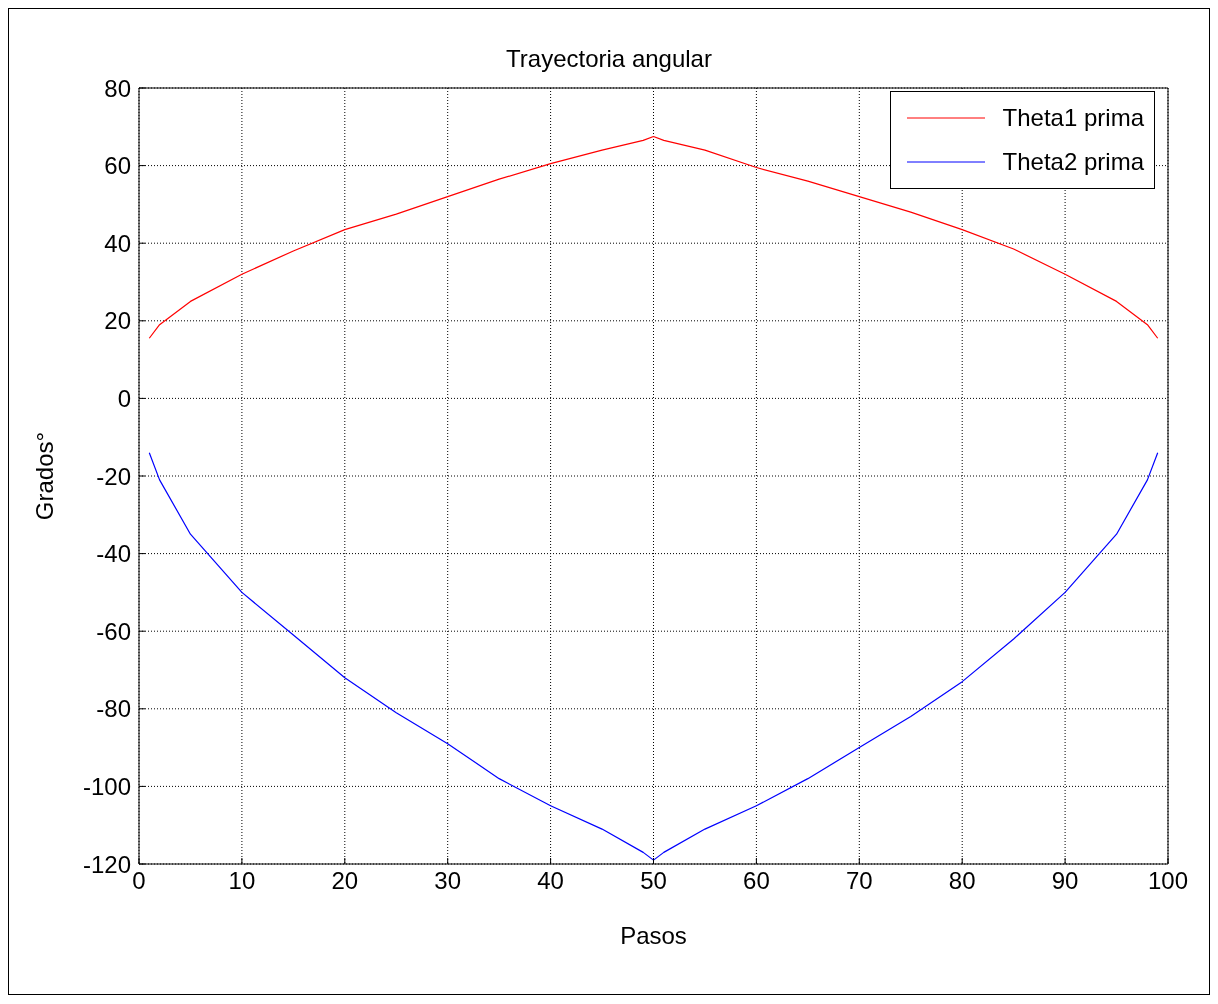 The image size is (1218, 1004). What do you see at coordinates (962, 881) in the screenshot?
I see `x-tick-label: 80` at bounding box center [962, 881].